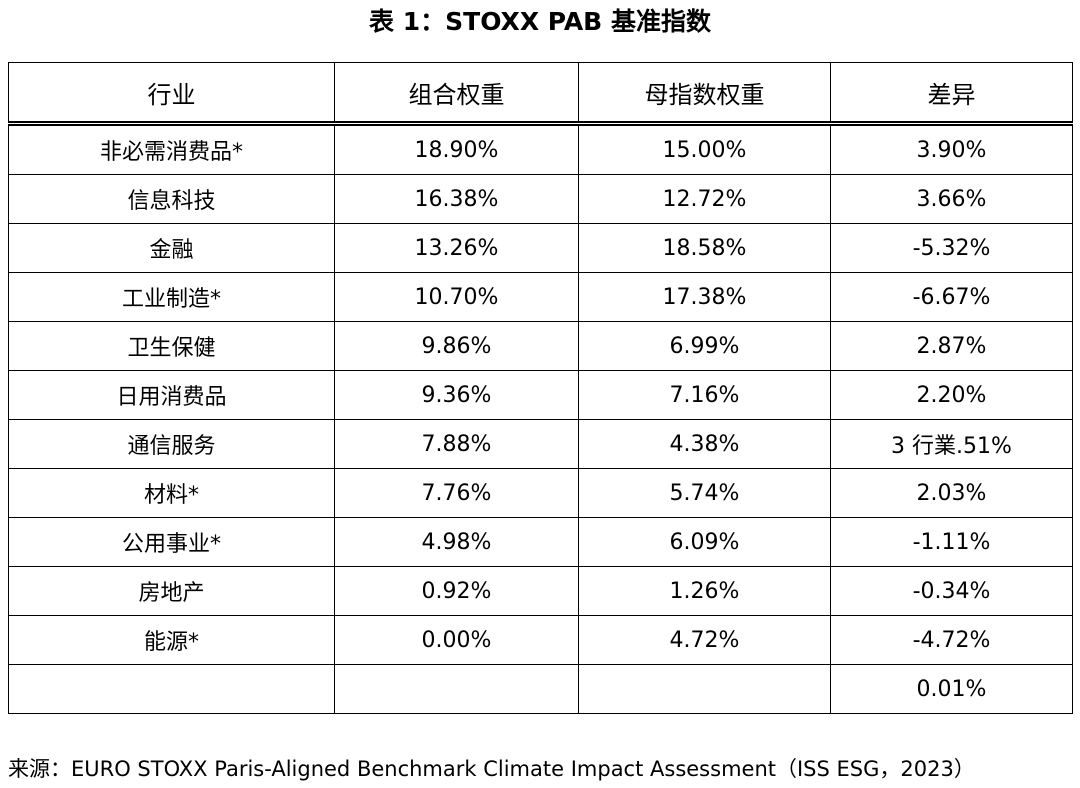  What do you see at coordinates (456, 248) in the screenshot?
I see `value-cell: 13.26%` at bounding box center [456, 248].